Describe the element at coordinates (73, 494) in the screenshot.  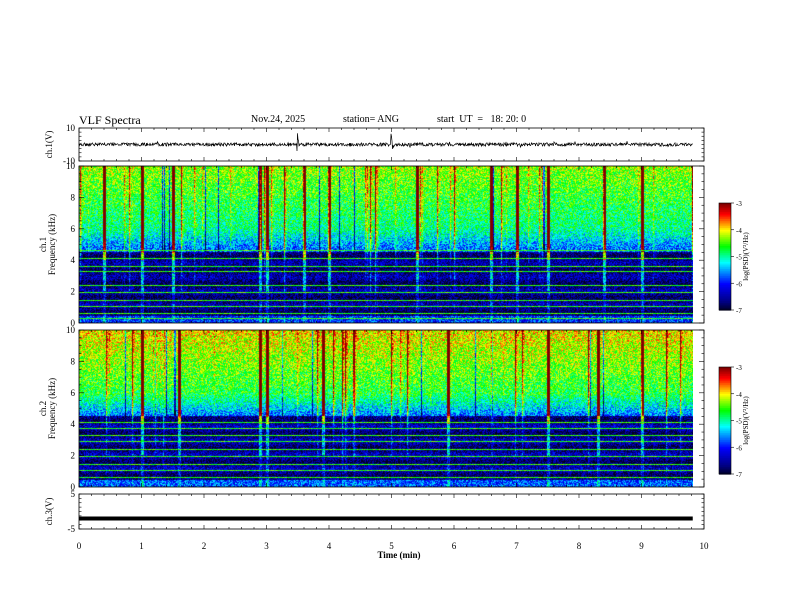
I see `y-tick-label: 5` at that location.